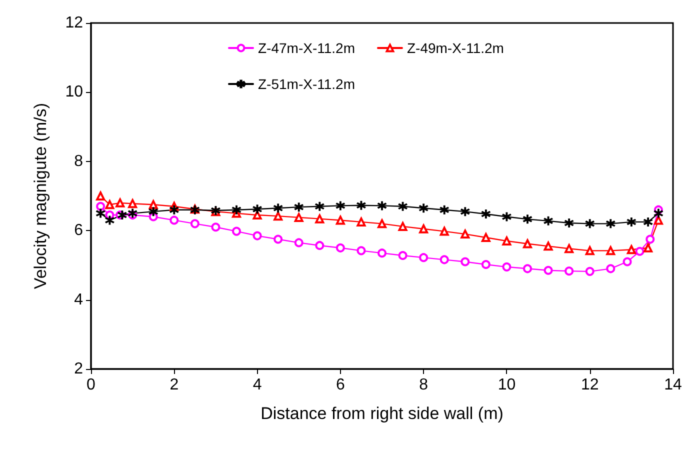  I want to click on legend-label: Z-47m-X-11.2m, so click(306, 48).